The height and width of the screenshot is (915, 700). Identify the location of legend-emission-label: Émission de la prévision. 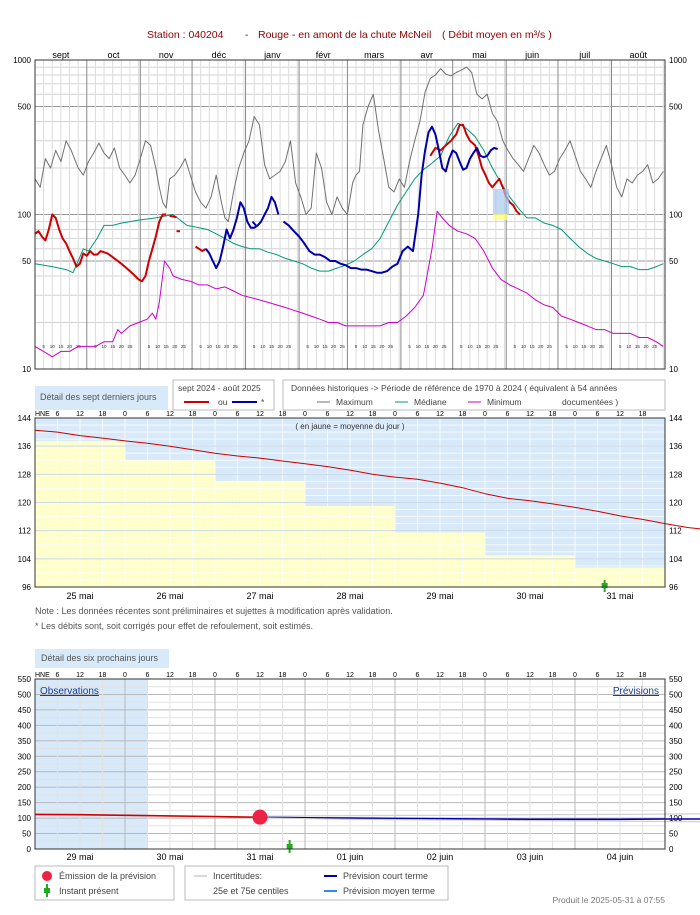
(107, 876).